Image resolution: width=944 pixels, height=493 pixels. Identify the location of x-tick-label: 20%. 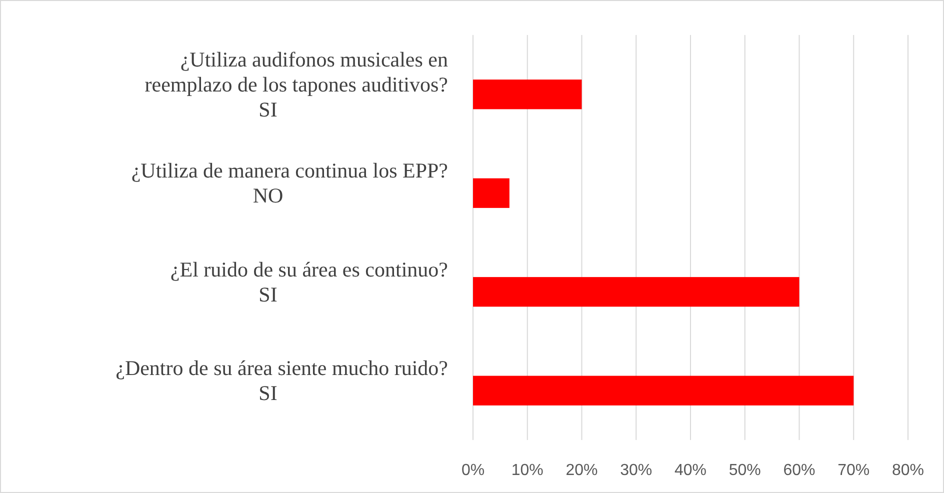
(582, 470).